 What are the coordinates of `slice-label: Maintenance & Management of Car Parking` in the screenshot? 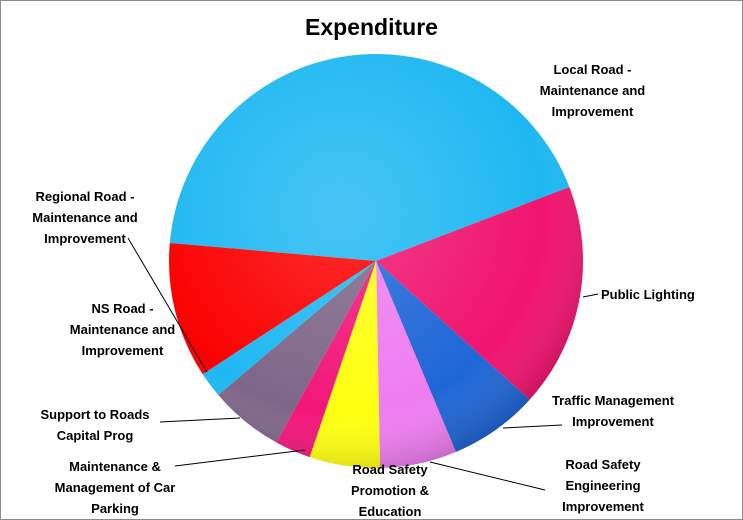 It's located at (115, 487).